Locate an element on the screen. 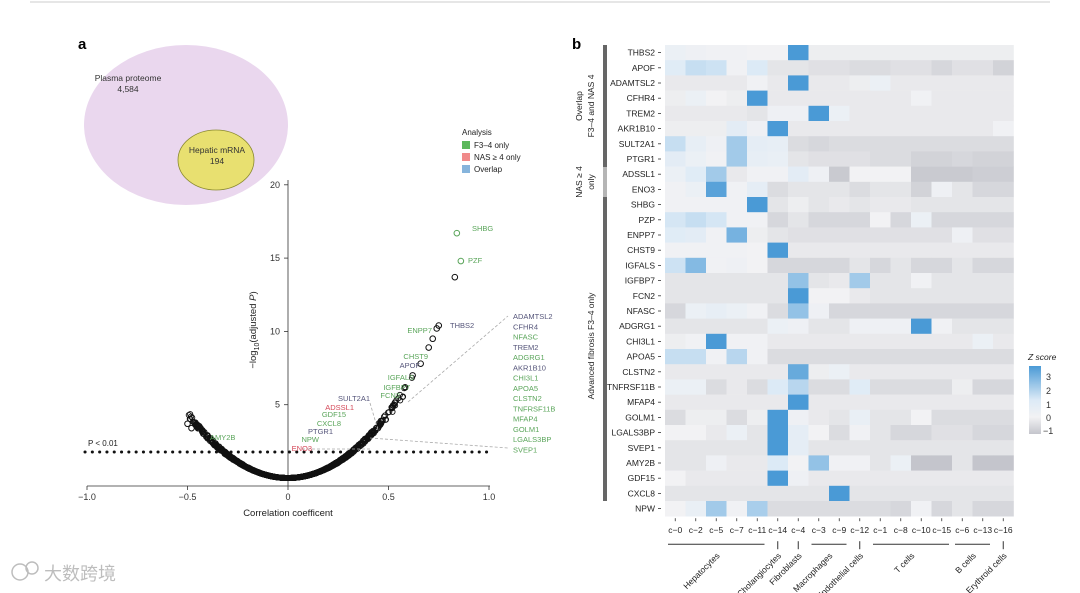 Image resolution: width=1080 pixels, height=593 pixels. zscore-colorbar: Z score 3 2 1 0 −1 is located at coordinates (1042, 394).